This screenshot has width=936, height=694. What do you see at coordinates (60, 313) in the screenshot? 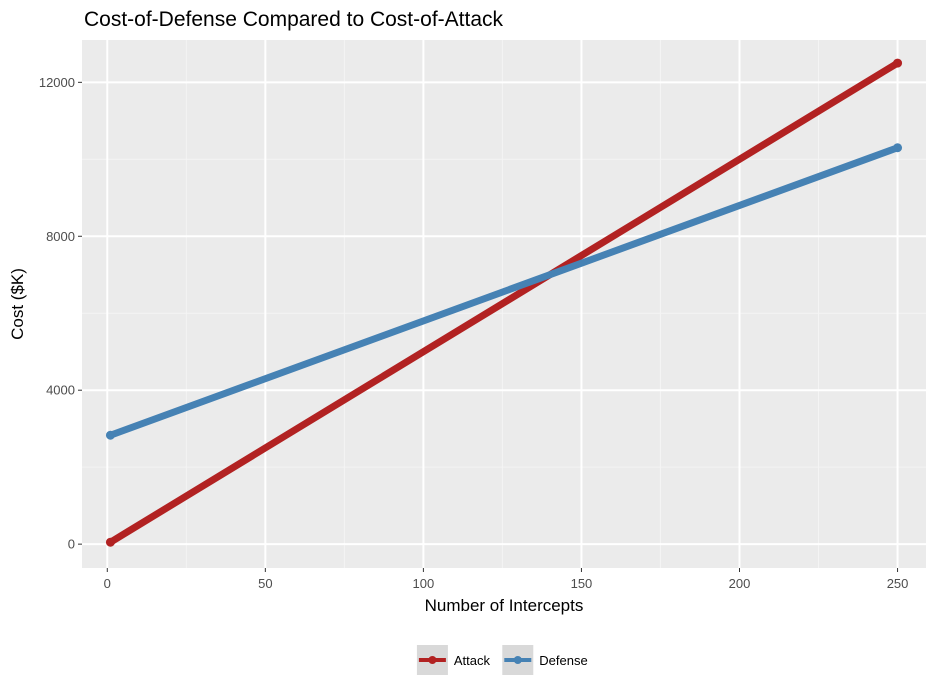
I see `y-axis-ticks: 0 4000 8000 12000` at bounding box center [60, 313].